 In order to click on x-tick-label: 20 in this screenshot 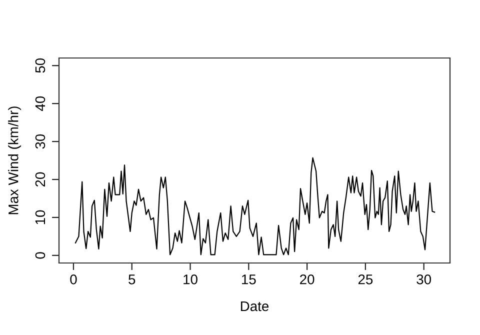, I will do `click(307, 279)`.